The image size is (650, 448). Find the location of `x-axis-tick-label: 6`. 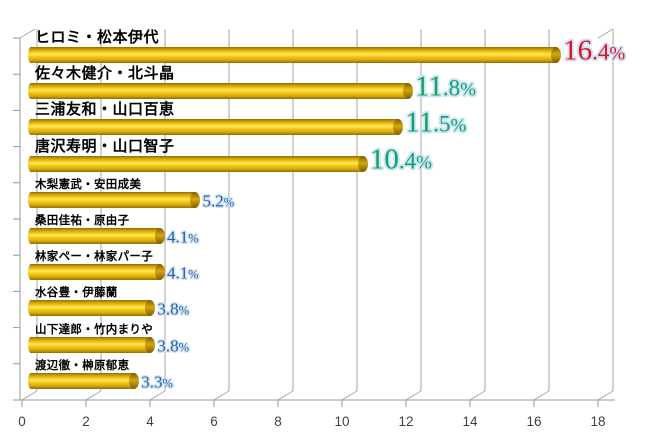

x-axis-tick-label: 6 is located at coordinates (214, 421).